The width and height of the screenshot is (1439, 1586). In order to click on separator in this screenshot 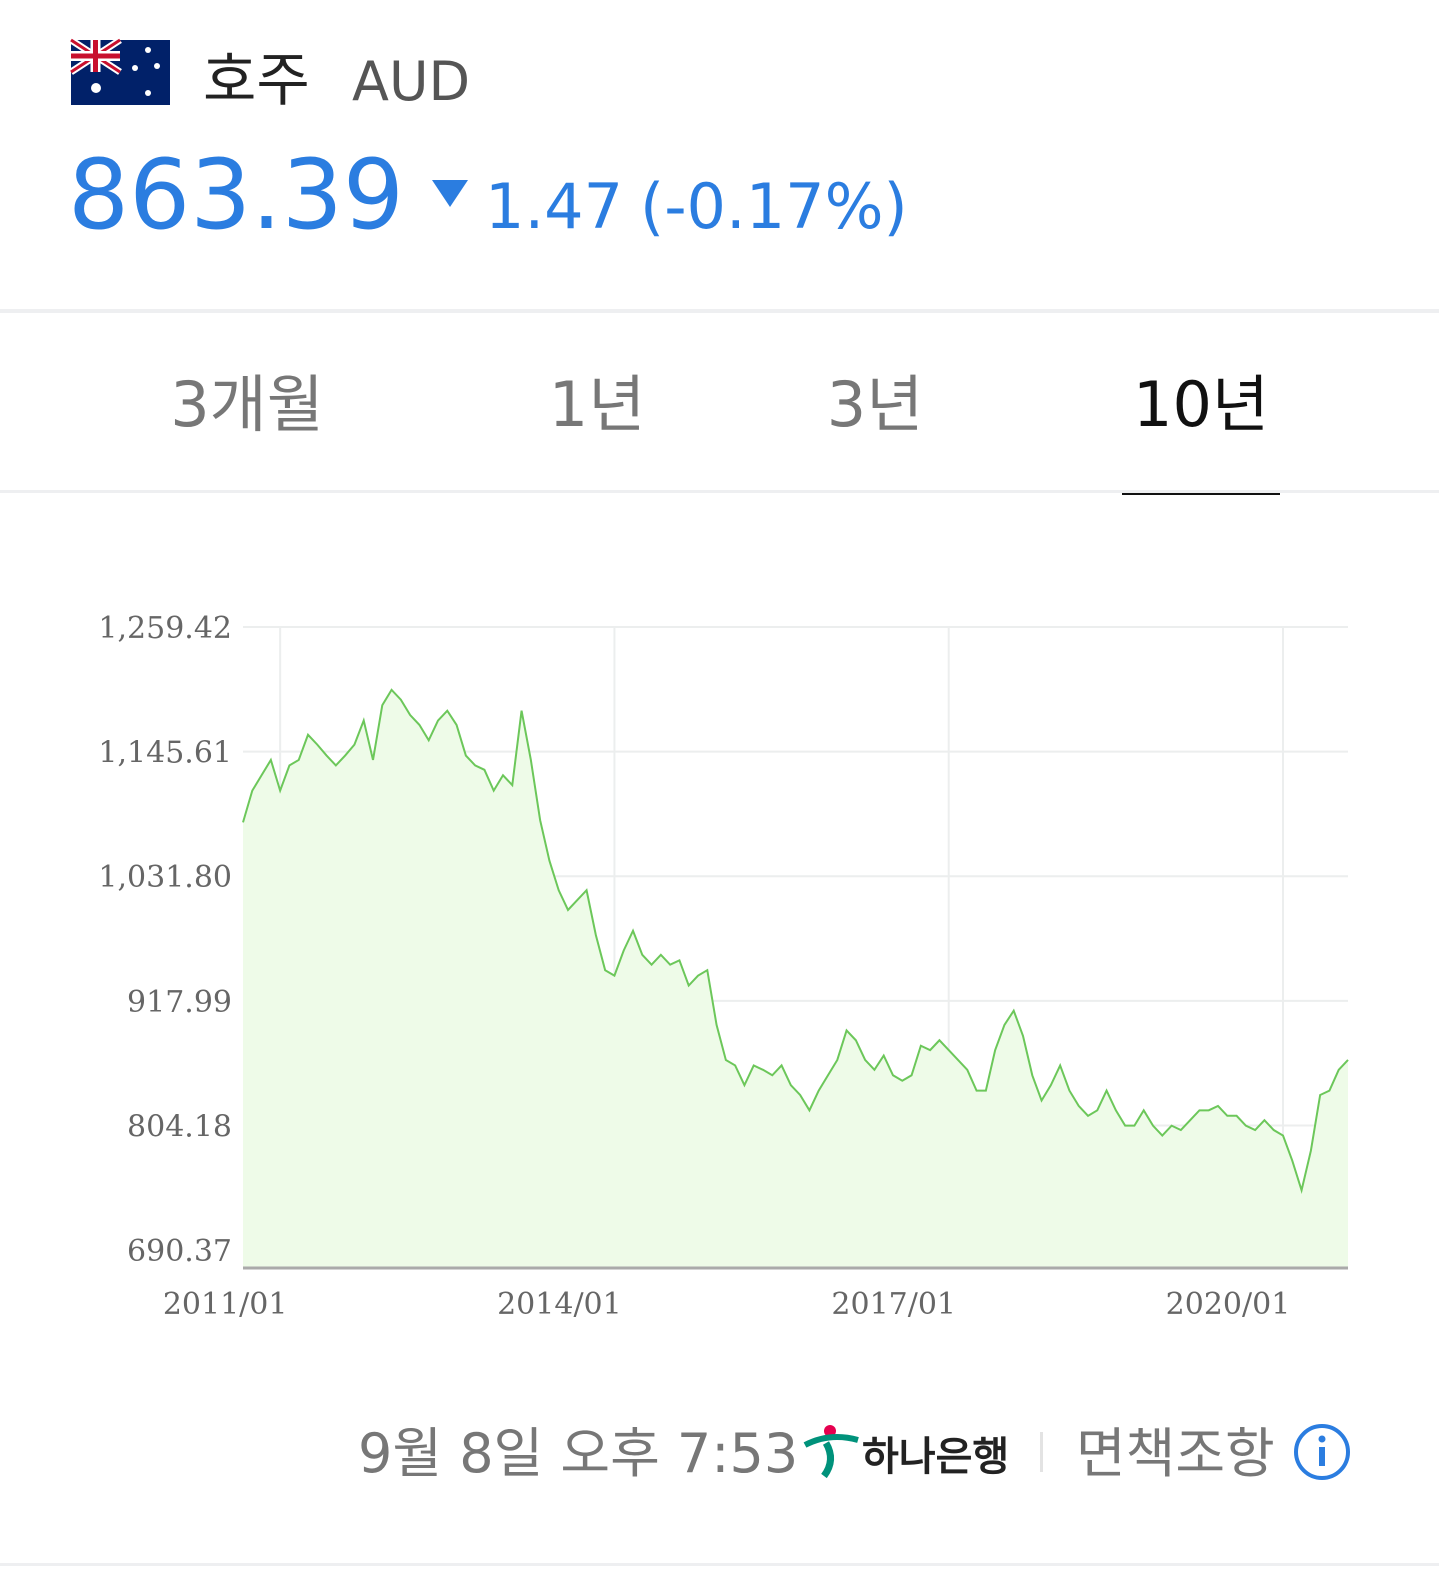, I will do `click(1041, 1452)`.